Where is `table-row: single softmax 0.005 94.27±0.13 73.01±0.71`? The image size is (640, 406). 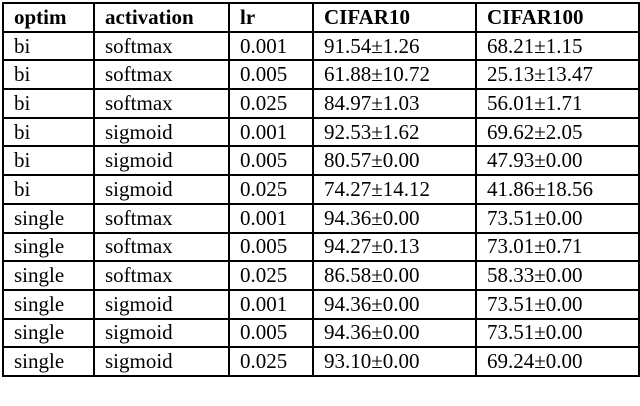 table-row: single softmax 0.005 94.27±0.13 73.01±0.71 is located at coordinates (321, 247).